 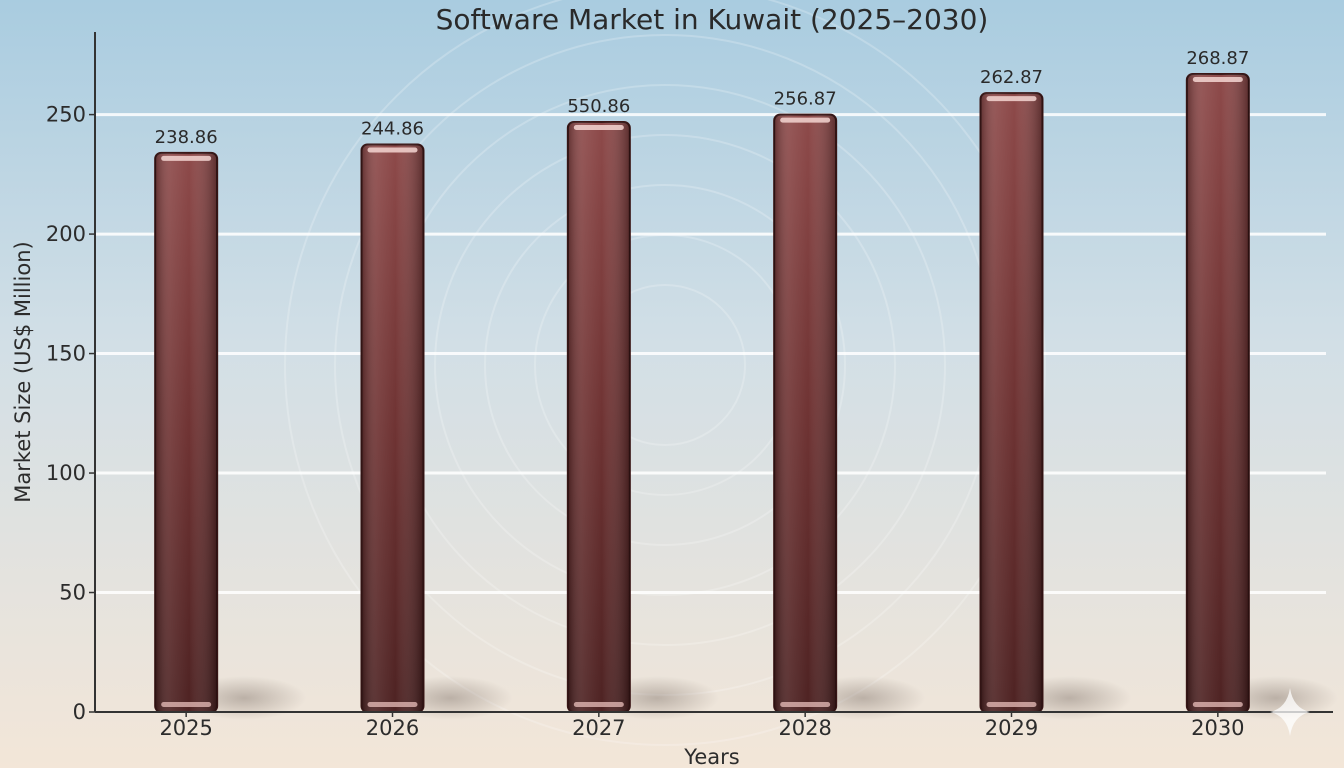 I want to click on x-axis-ticks: 2025 2026 2027 2028 2029 2030, so click(x=702, y=726).